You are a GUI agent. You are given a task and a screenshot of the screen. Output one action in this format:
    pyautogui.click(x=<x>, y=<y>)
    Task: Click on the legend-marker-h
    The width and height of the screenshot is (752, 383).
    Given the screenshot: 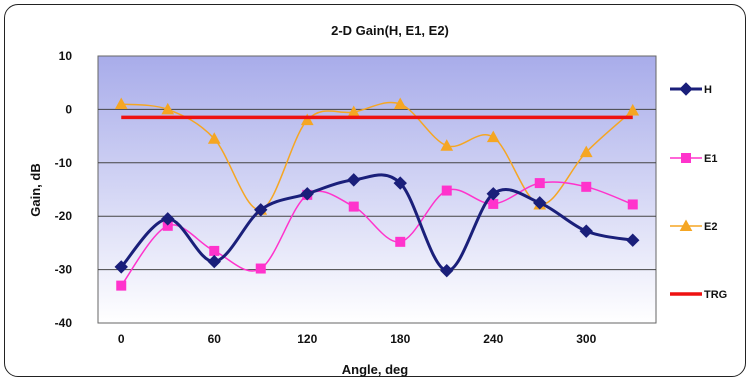 What is the action you would take?
    pyautogui.click(x=686, y=89)
    